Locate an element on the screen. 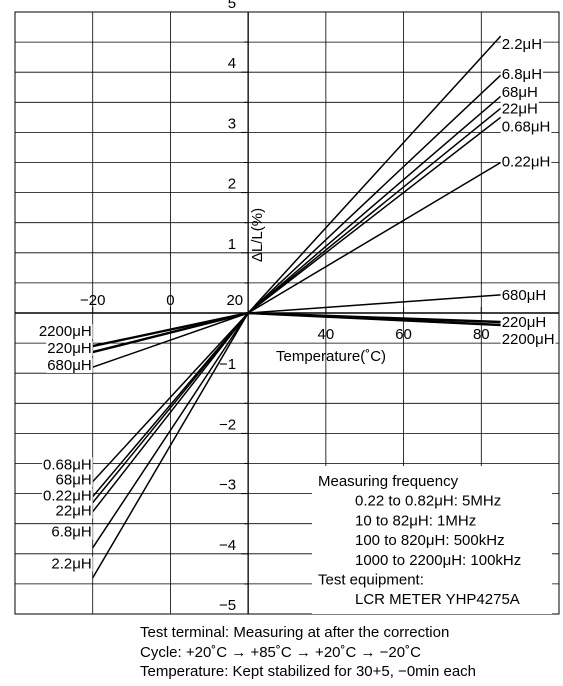  x-tick-label: 60 is located at coordinates (403, 334).